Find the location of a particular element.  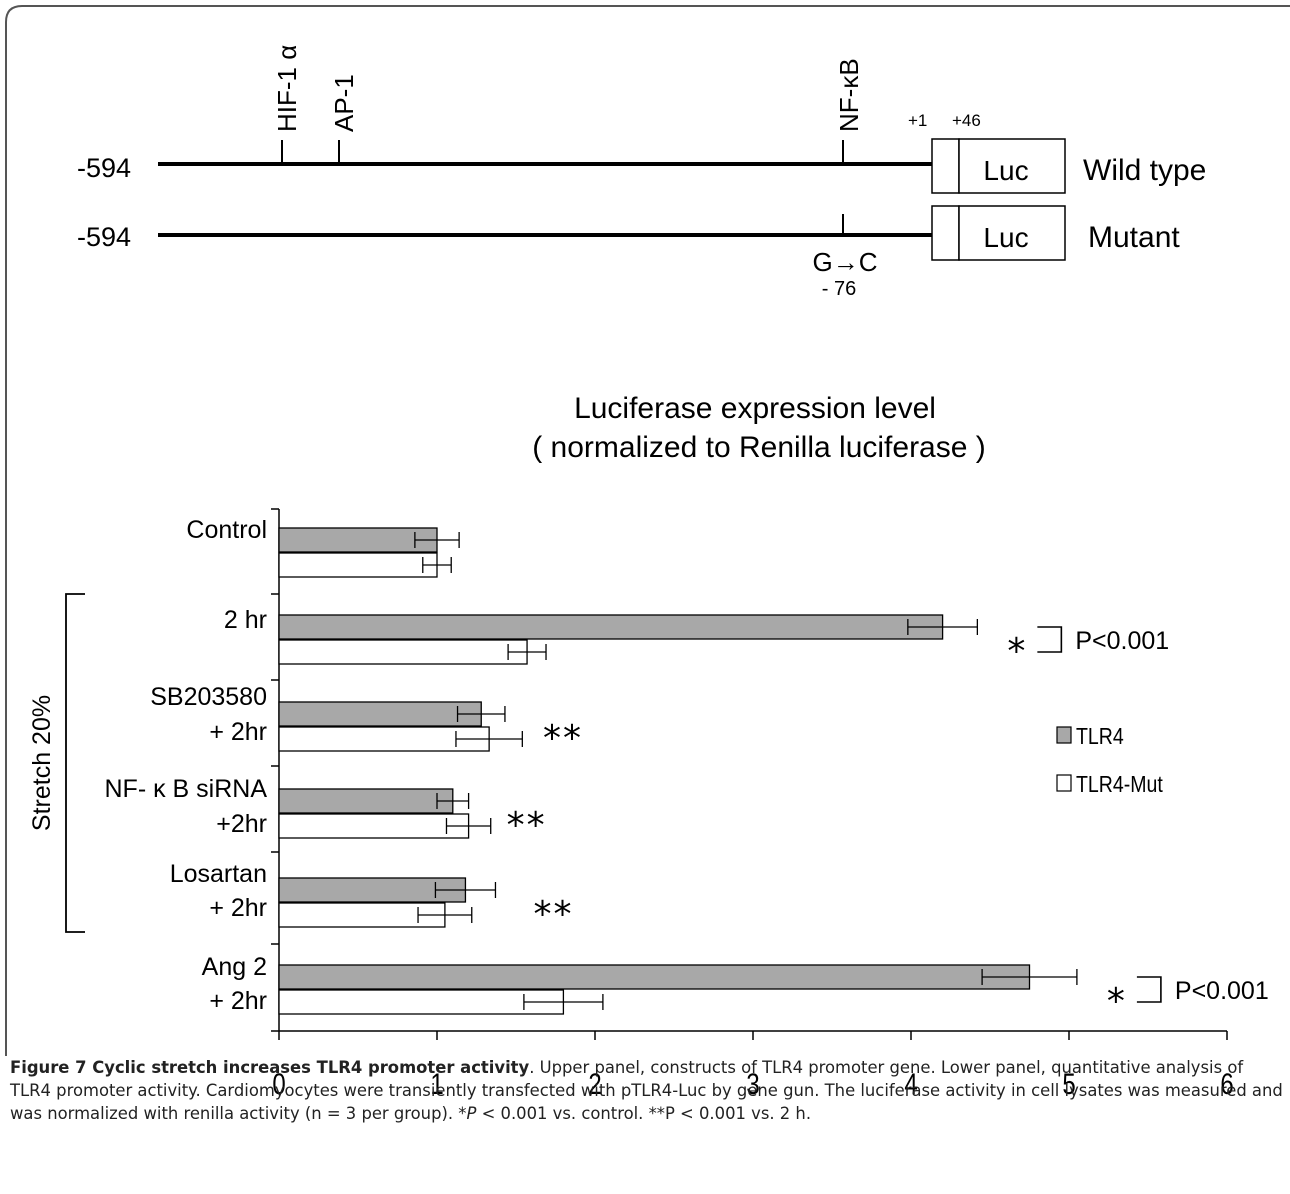

legend-swatch-tlr4 is located at coordinates (1064, 735).